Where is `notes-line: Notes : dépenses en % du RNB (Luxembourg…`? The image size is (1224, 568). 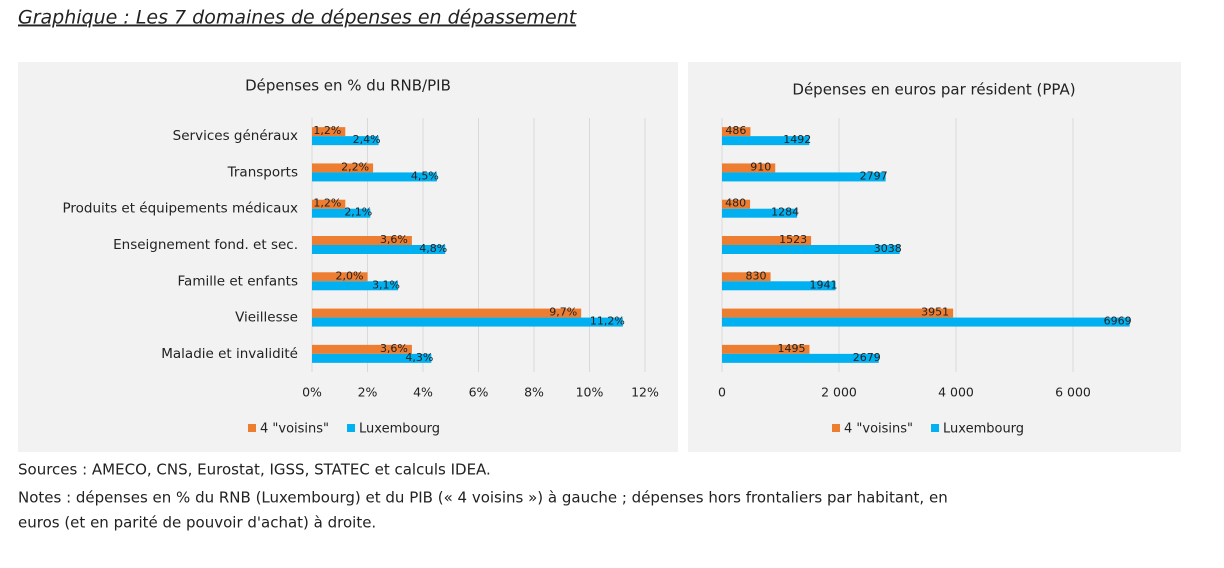 notes-line: Notes : dépenses en % du RNB (Luxembourg… is located at coordinates (483, 498).